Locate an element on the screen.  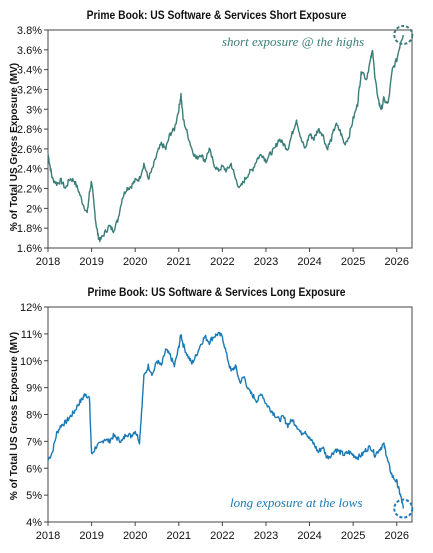
y-tick-label: 2.4% is located at coordinates (29, 170).